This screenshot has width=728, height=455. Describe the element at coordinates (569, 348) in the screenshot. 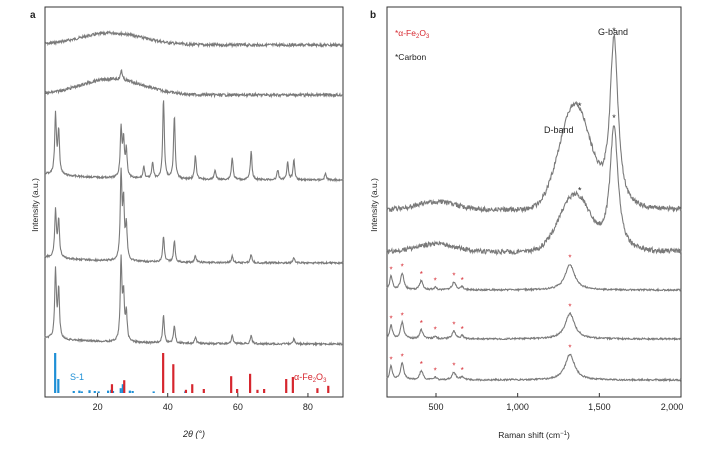

I see `hematite-peak-marker-5-6: *` at that location.